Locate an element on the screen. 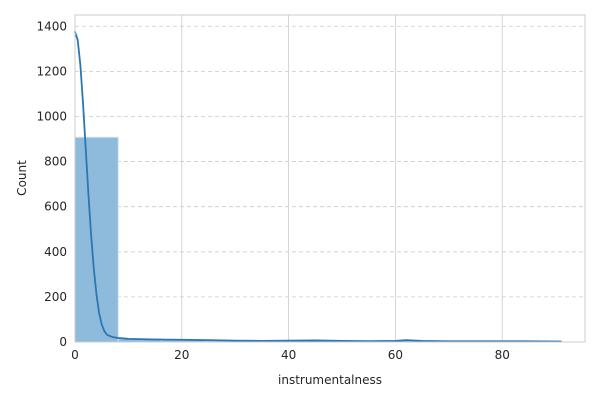 Image resolution: width=600 pixels, height=404 pixels. y-tick-label-6: 1200 is located at coordinates (51, 71).